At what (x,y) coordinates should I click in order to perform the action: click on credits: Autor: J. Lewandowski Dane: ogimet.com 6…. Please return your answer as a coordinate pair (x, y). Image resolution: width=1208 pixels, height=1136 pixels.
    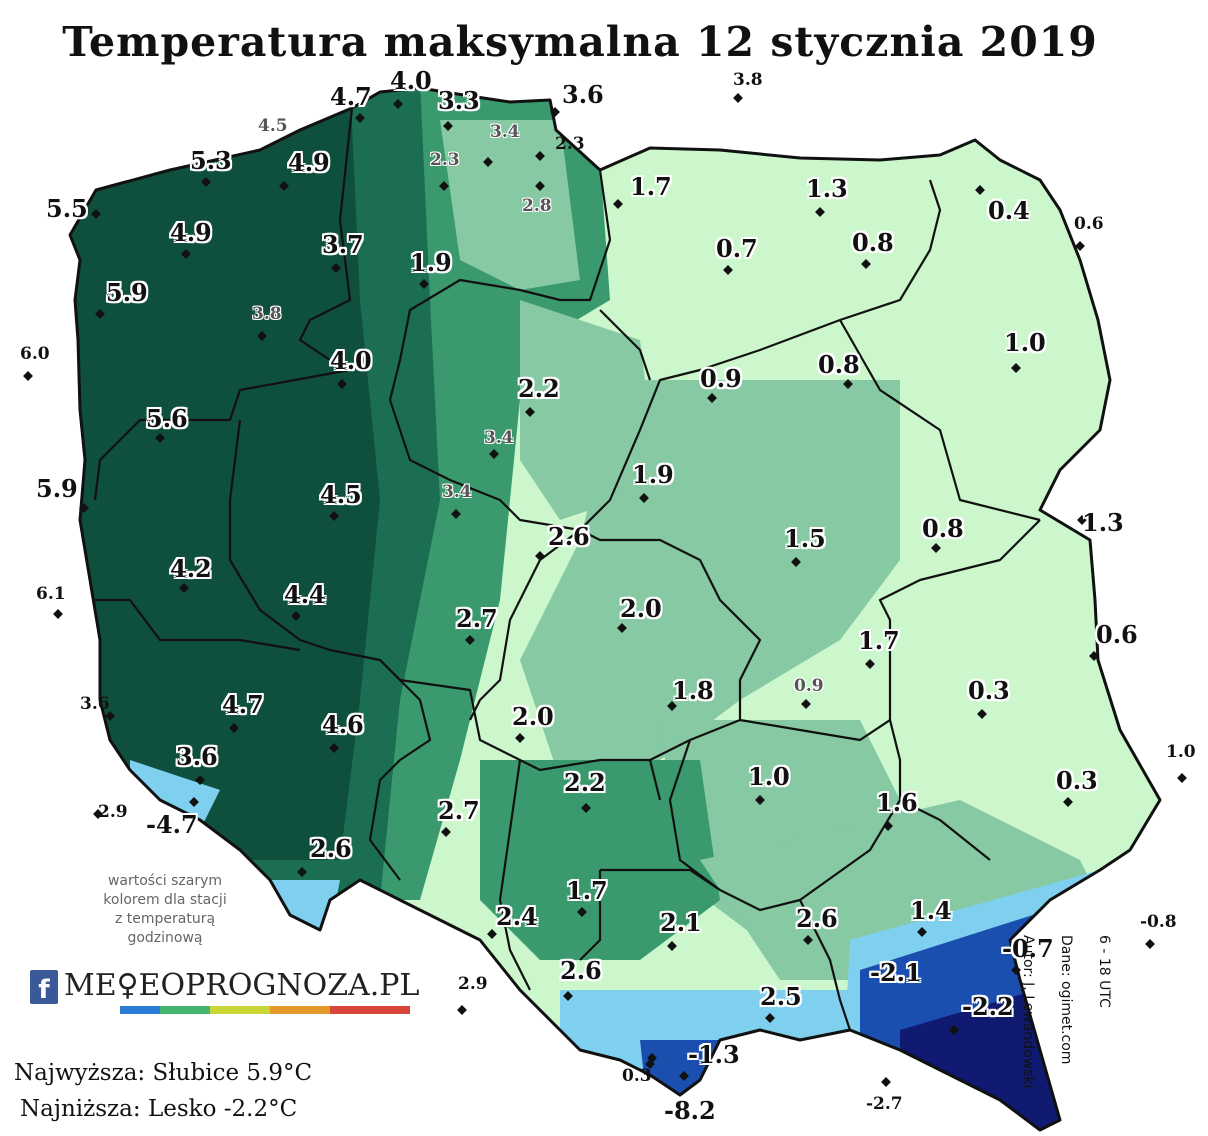
    Looking at the image, I should click on (1080, 1030).